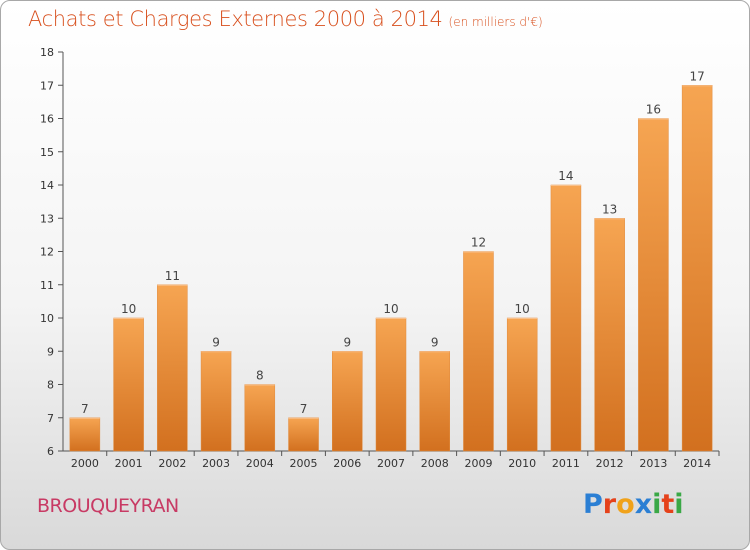 This screenshot has width=750, height=550. I want to click on x-tick-label: 2008, so click(435, 463).